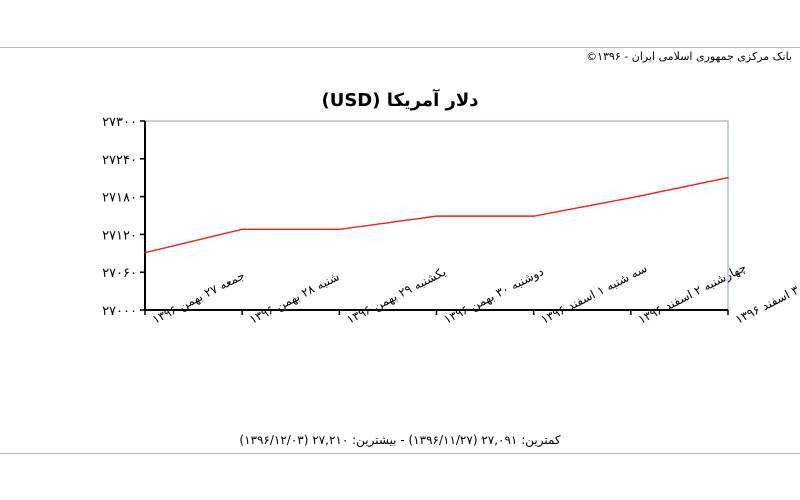 This screenshot has height=500, width=800. I want to click on y-tick-label: ۲۷۱۸۰, so click(119, 198).